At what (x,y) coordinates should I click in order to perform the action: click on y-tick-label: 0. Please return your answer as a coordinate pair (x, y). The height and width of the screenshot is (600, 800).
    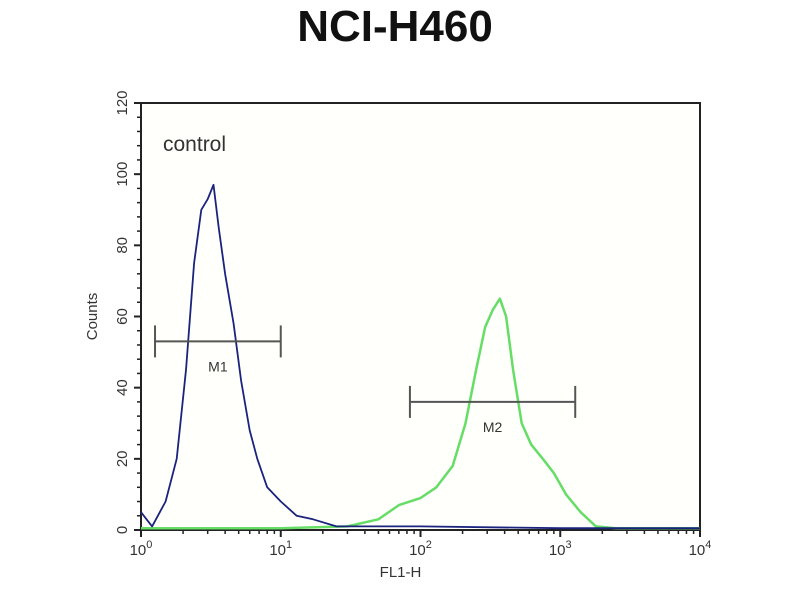
    Looking at the image, I should click on (122, 530).